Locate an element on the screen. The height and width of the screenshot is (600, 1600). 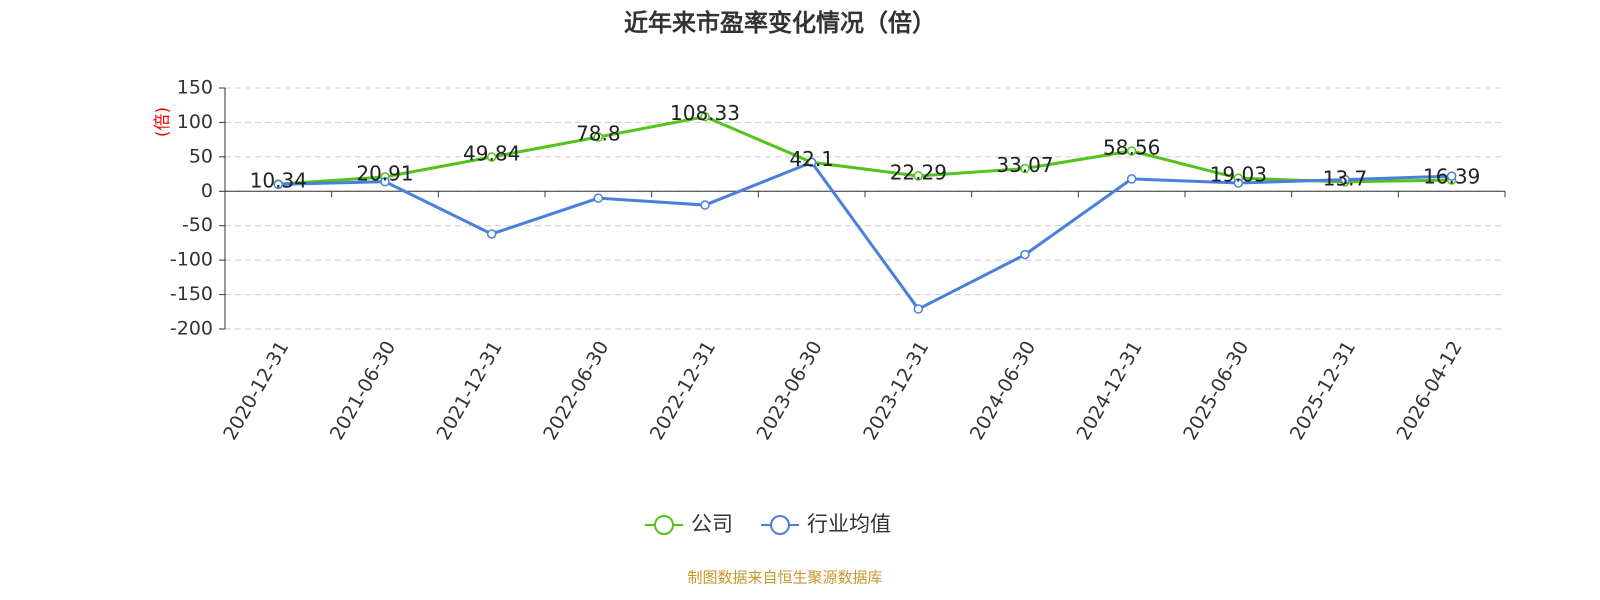
legend-item: 行业均值 is located at coordinates (826, 524).